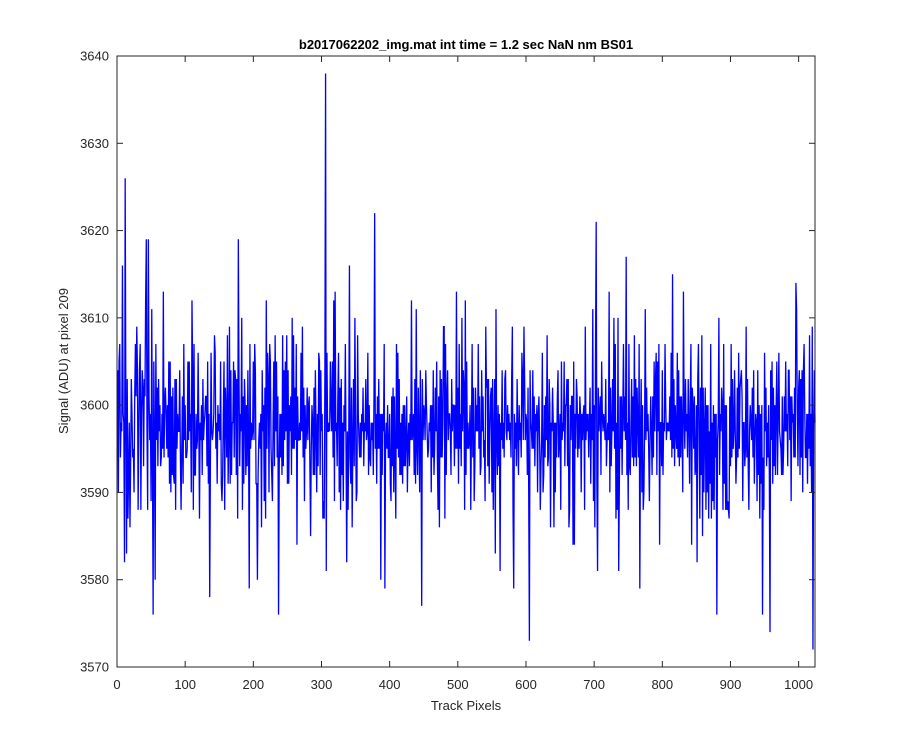  I want to click on y-tick-label: 3620, so click(94, 230).